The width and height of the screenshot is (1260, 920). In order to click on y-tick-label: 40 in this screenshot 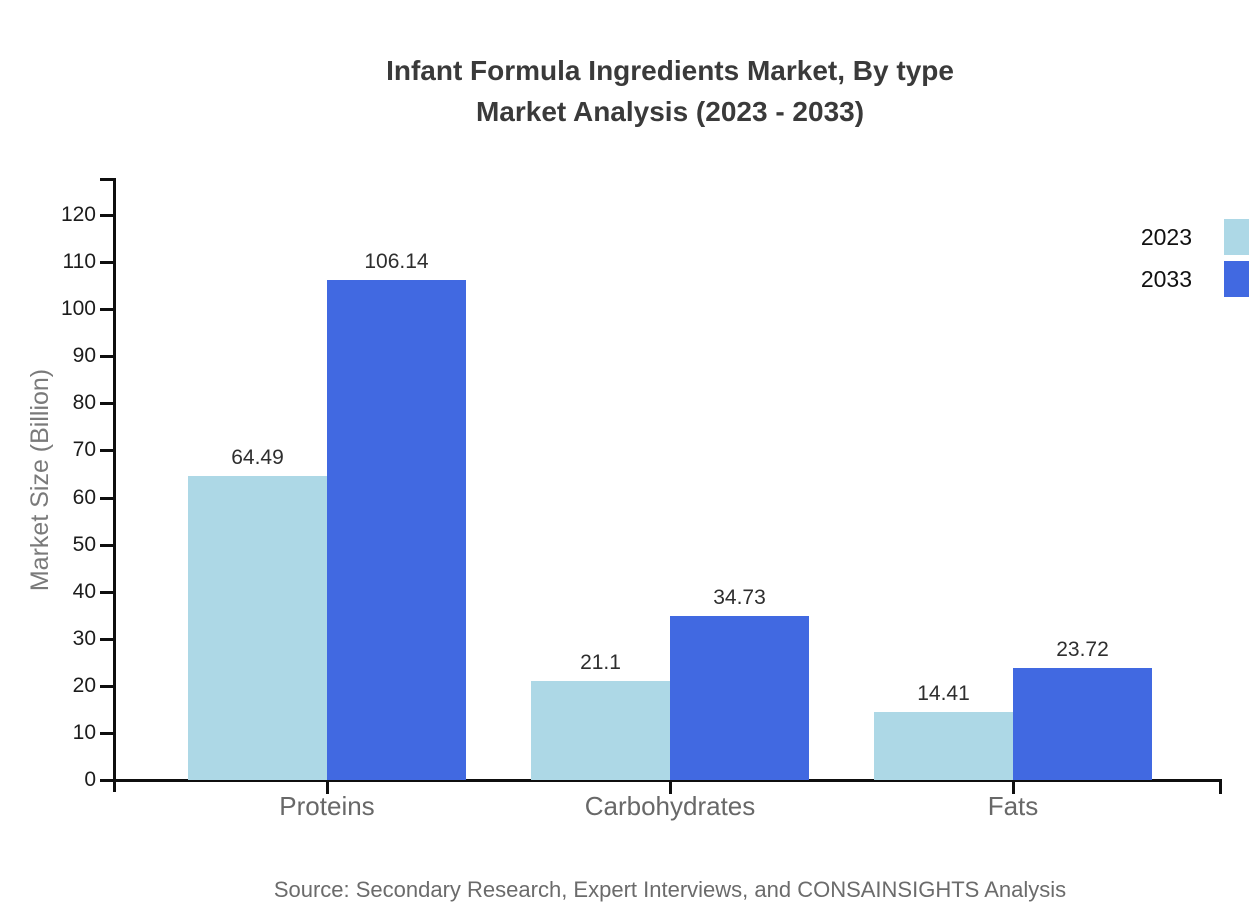, I will do `click(84, 591)`.